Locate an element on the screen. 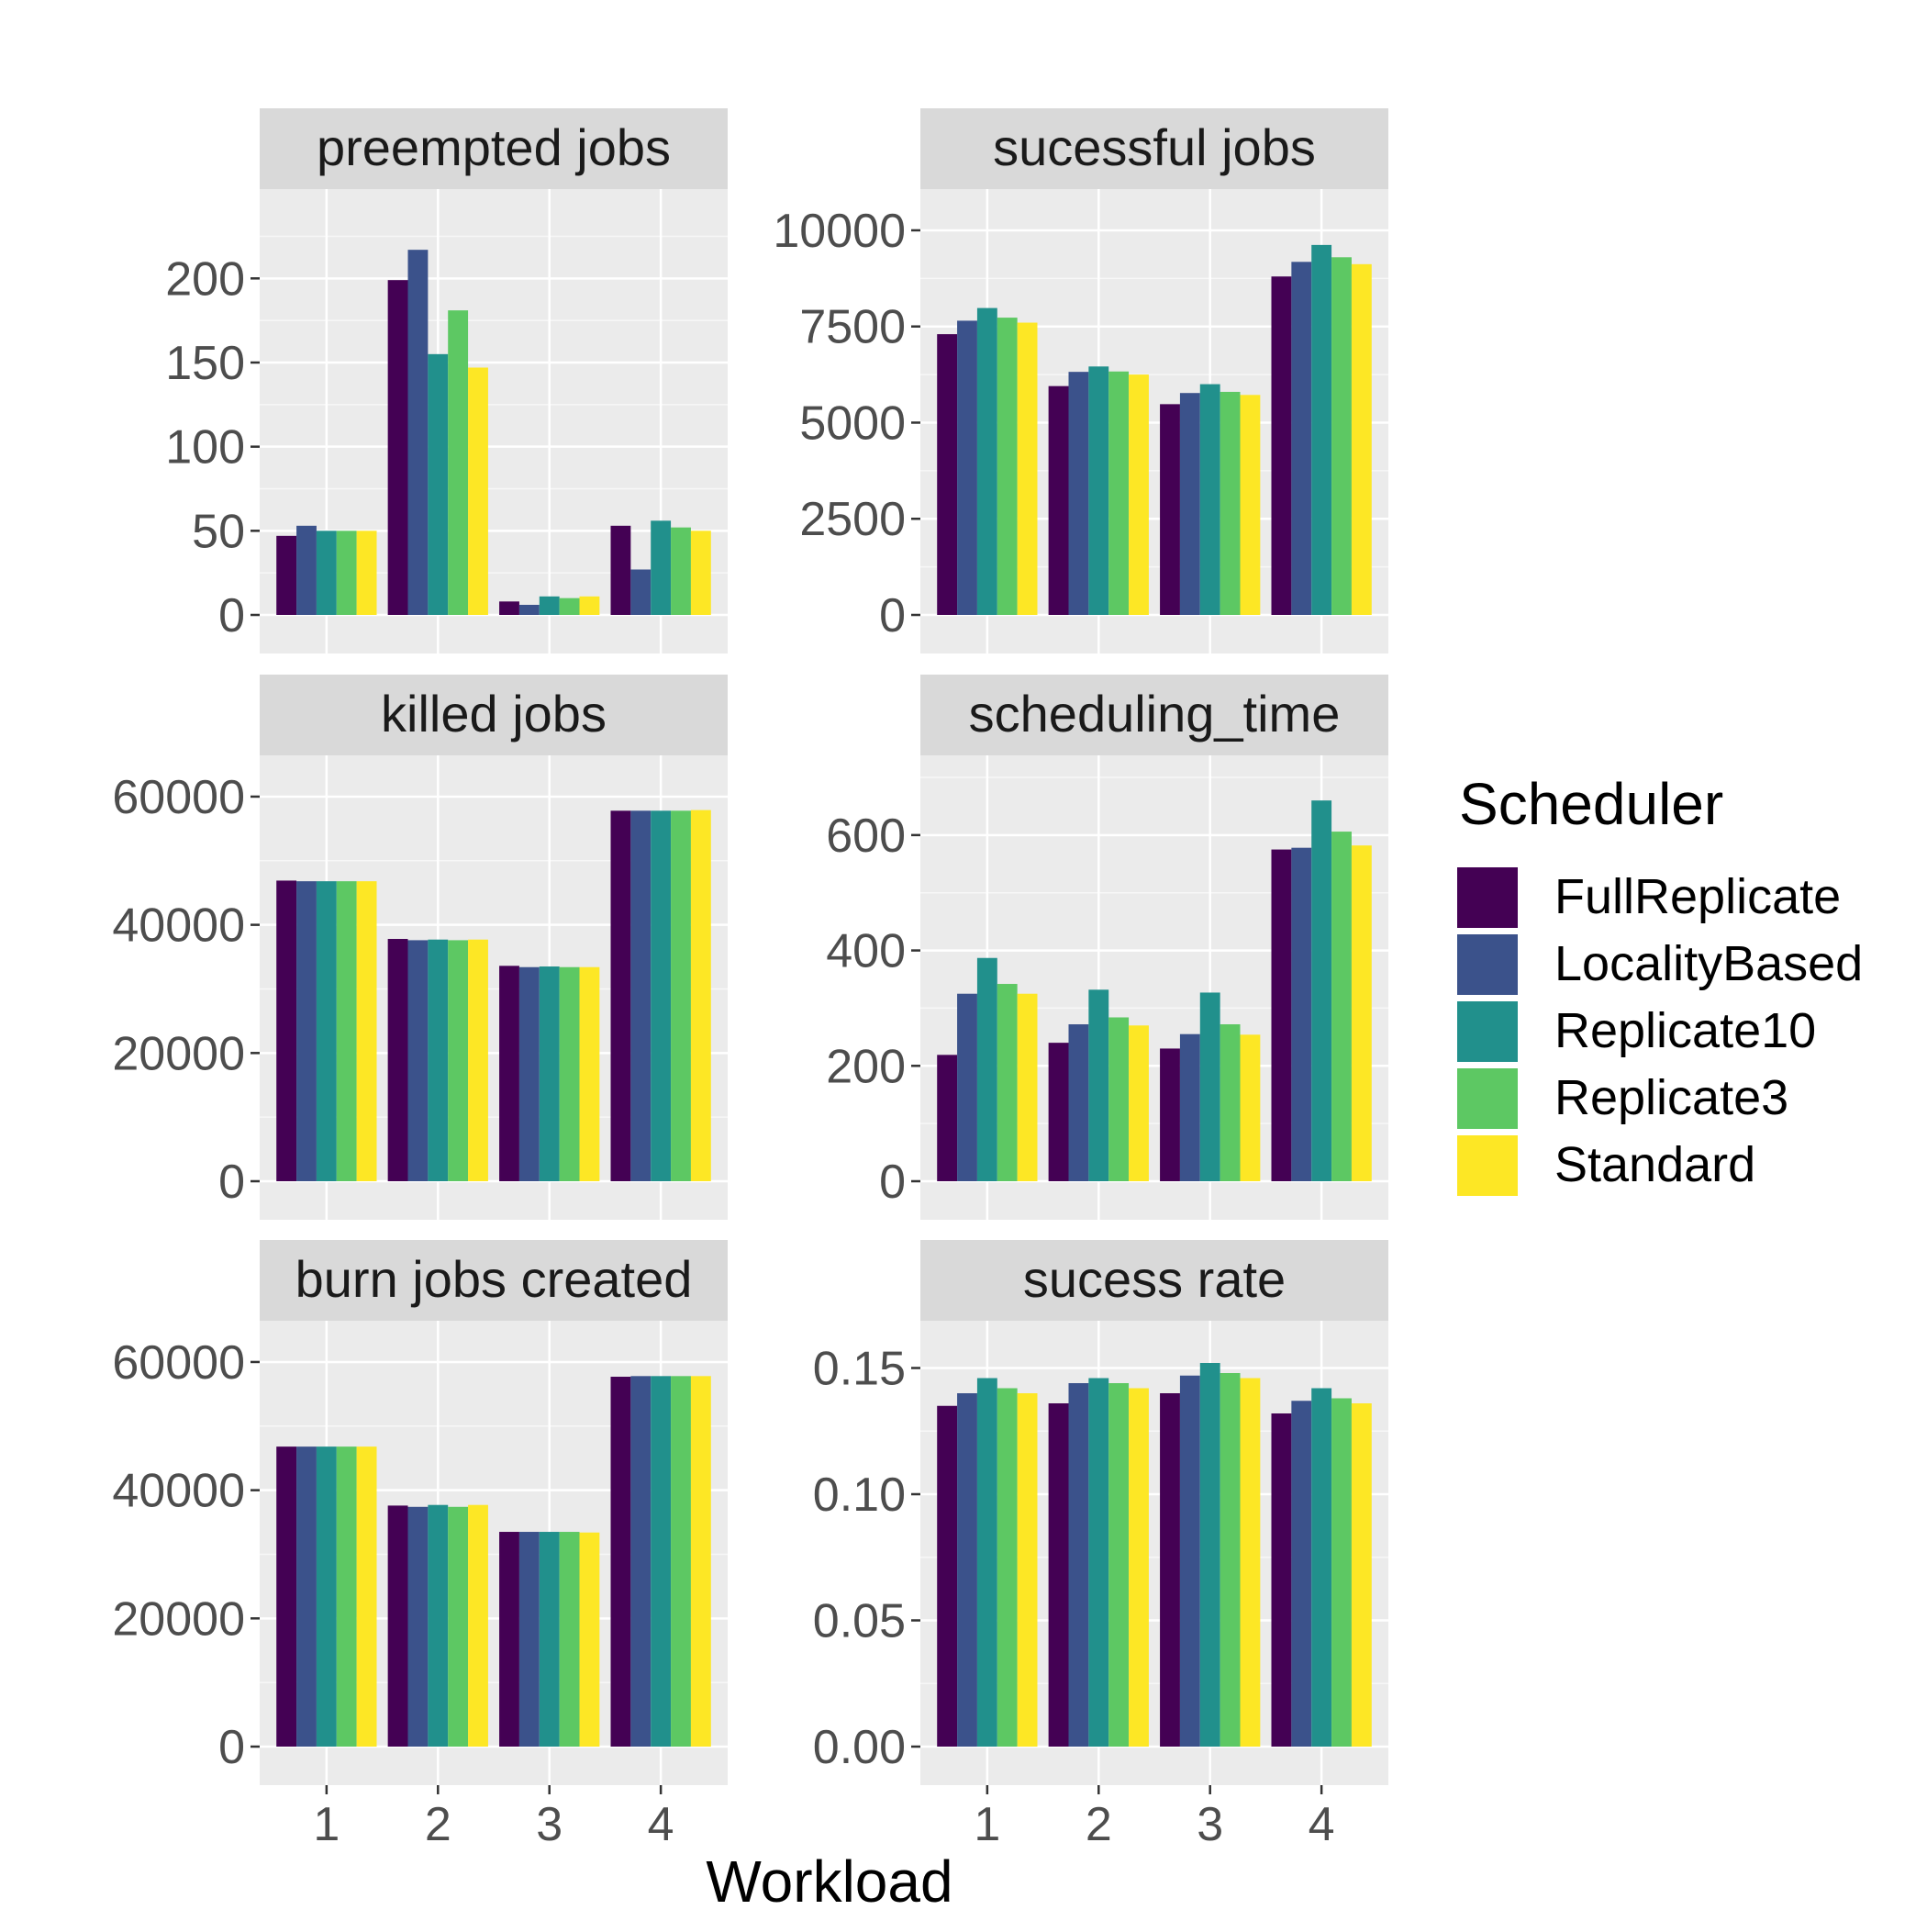 The width and height of the screenshot is (1927, 1932). facet-title: sucess rate is located at coordinates (1154, 1279).